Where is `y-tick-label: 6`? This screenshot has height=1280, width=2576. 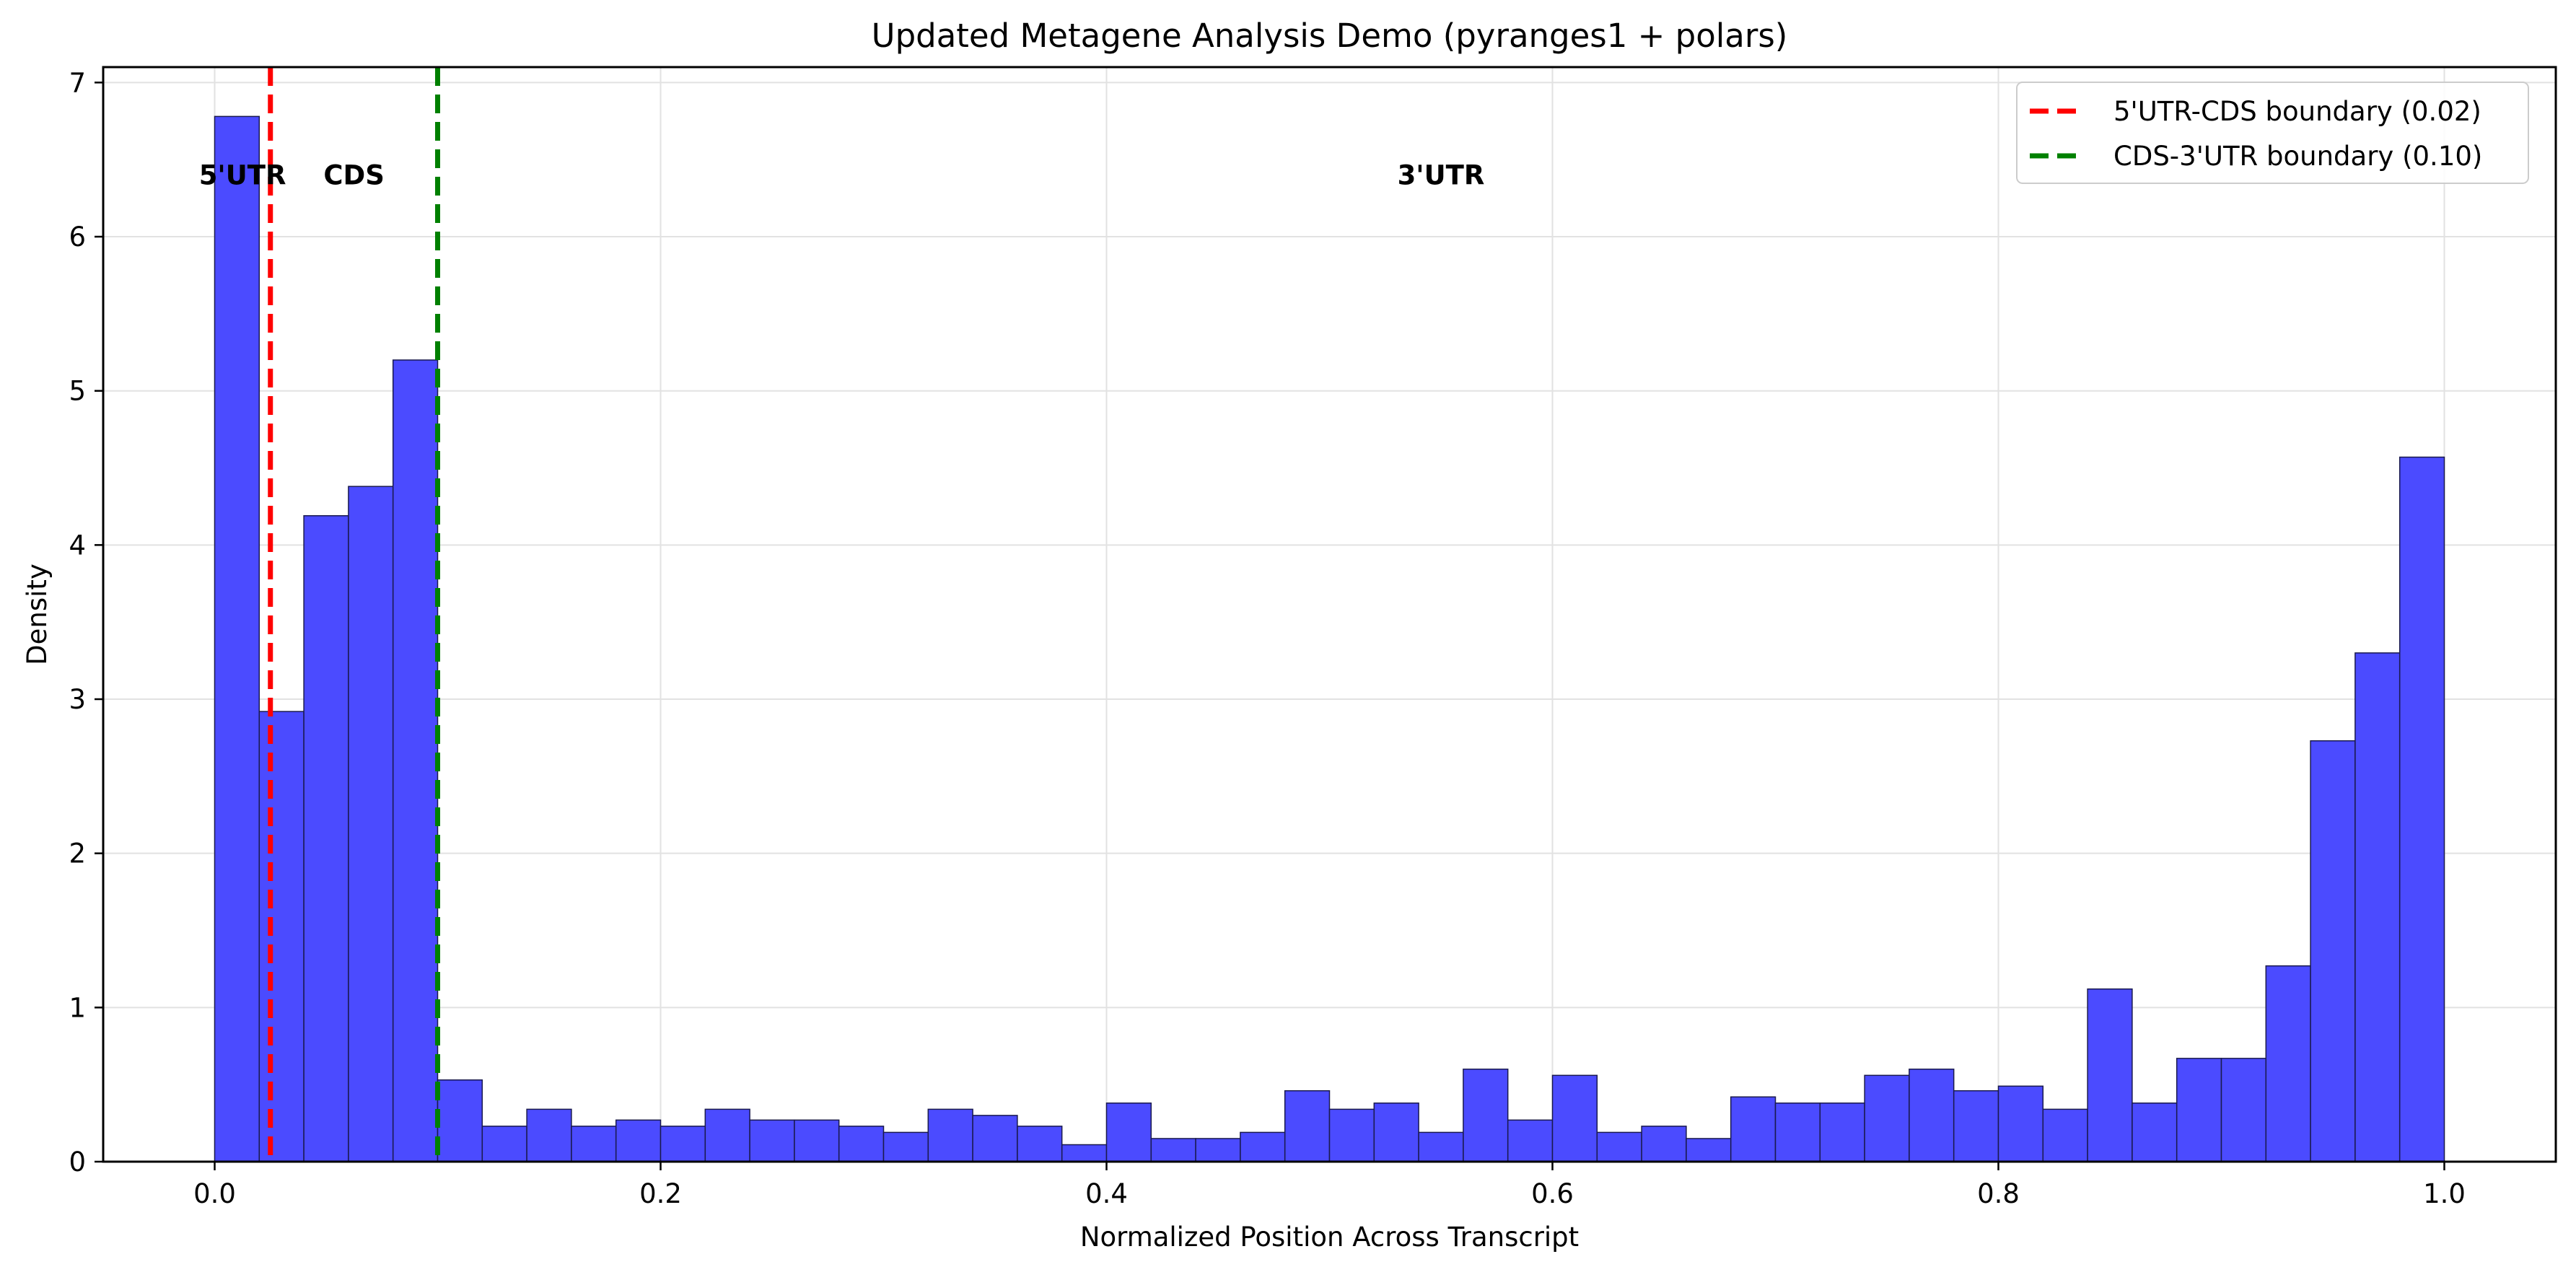
y-tick-label: 6 is located at coordinates (77, 237).